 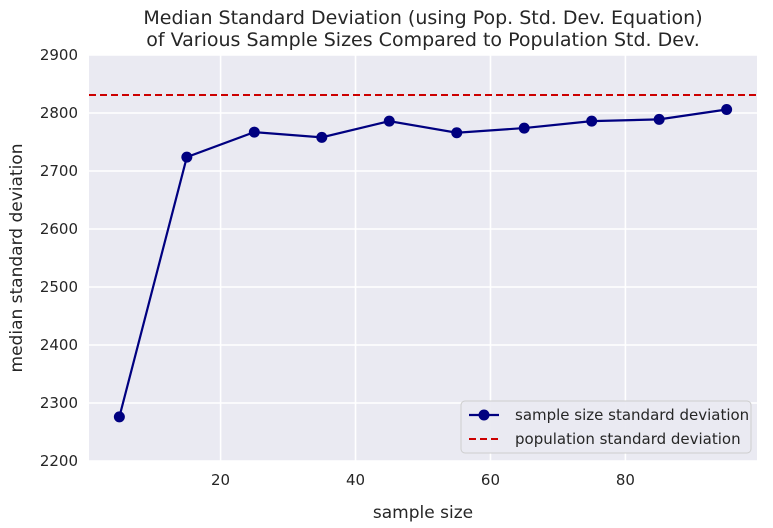 What do you see at coordinates (59, 403) in the screenshot?
I see `y-tick-label: 2300` at bounding box center [59, 403].